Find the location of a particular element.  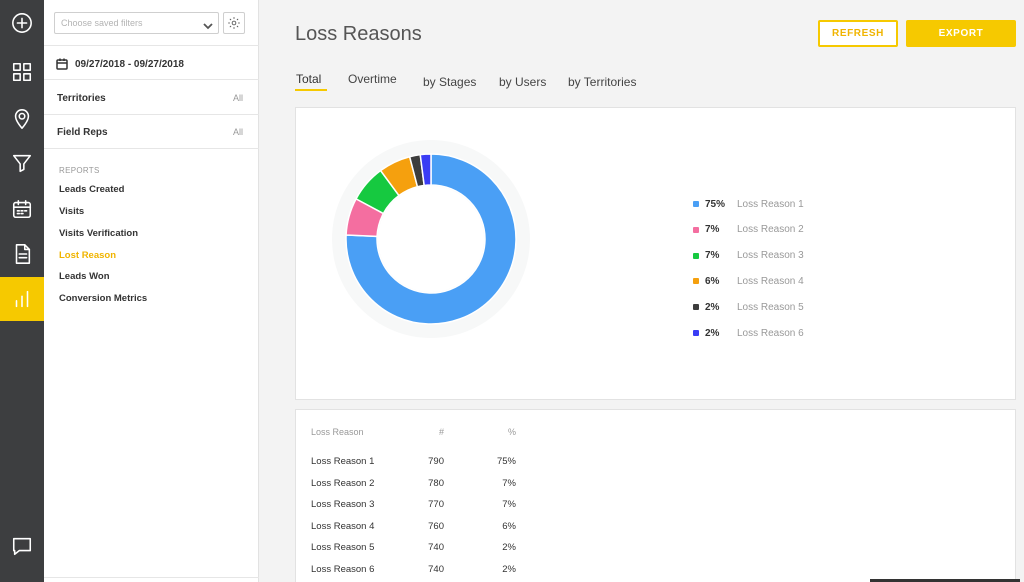

cell-percent: 75% is located at coordinates (506, 461).